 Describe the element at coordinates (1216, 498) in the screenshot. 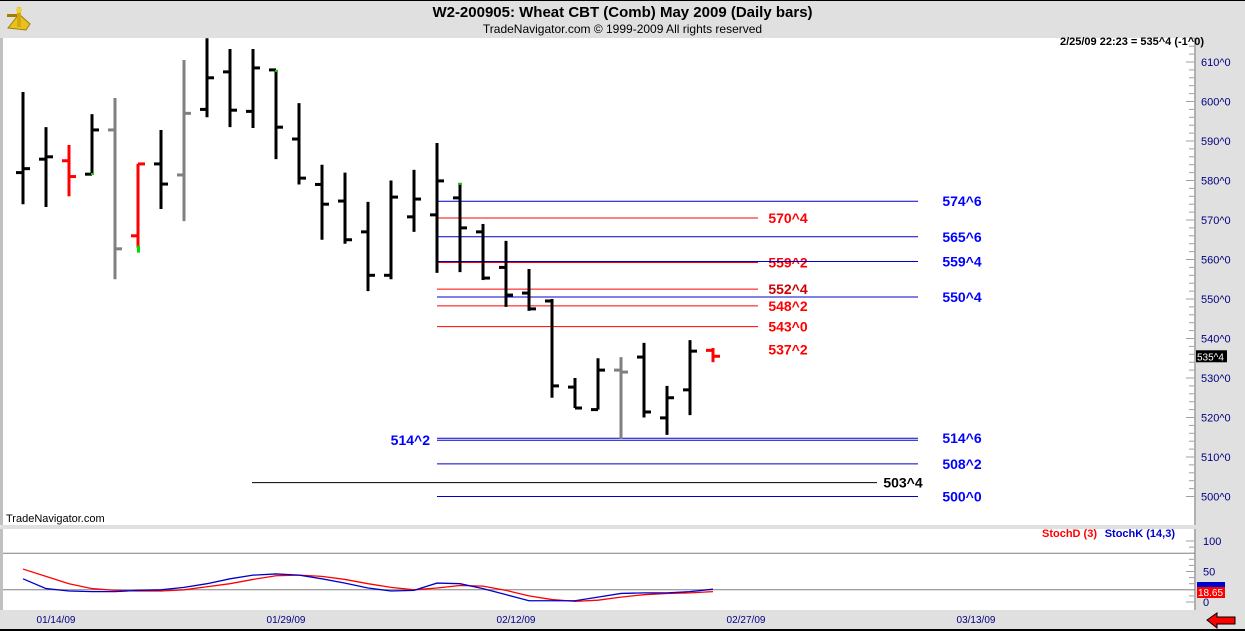

I see `price-axis-label: 500^0` at that location.